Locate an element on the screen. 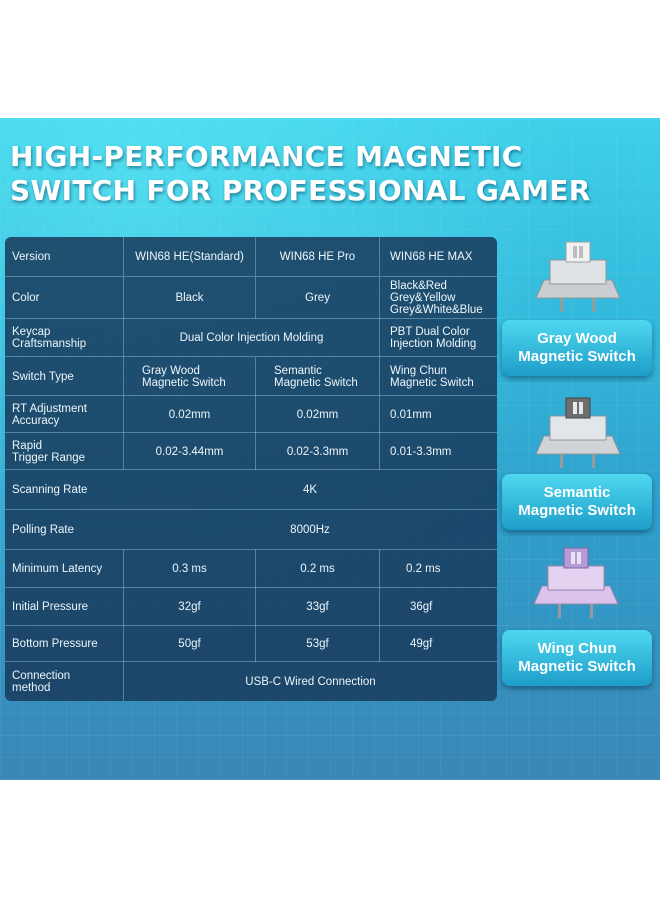 Image resolution: width=660 pixels, height=900 pixels. gray-wood-switch-image is located at coordinates (578, 276).